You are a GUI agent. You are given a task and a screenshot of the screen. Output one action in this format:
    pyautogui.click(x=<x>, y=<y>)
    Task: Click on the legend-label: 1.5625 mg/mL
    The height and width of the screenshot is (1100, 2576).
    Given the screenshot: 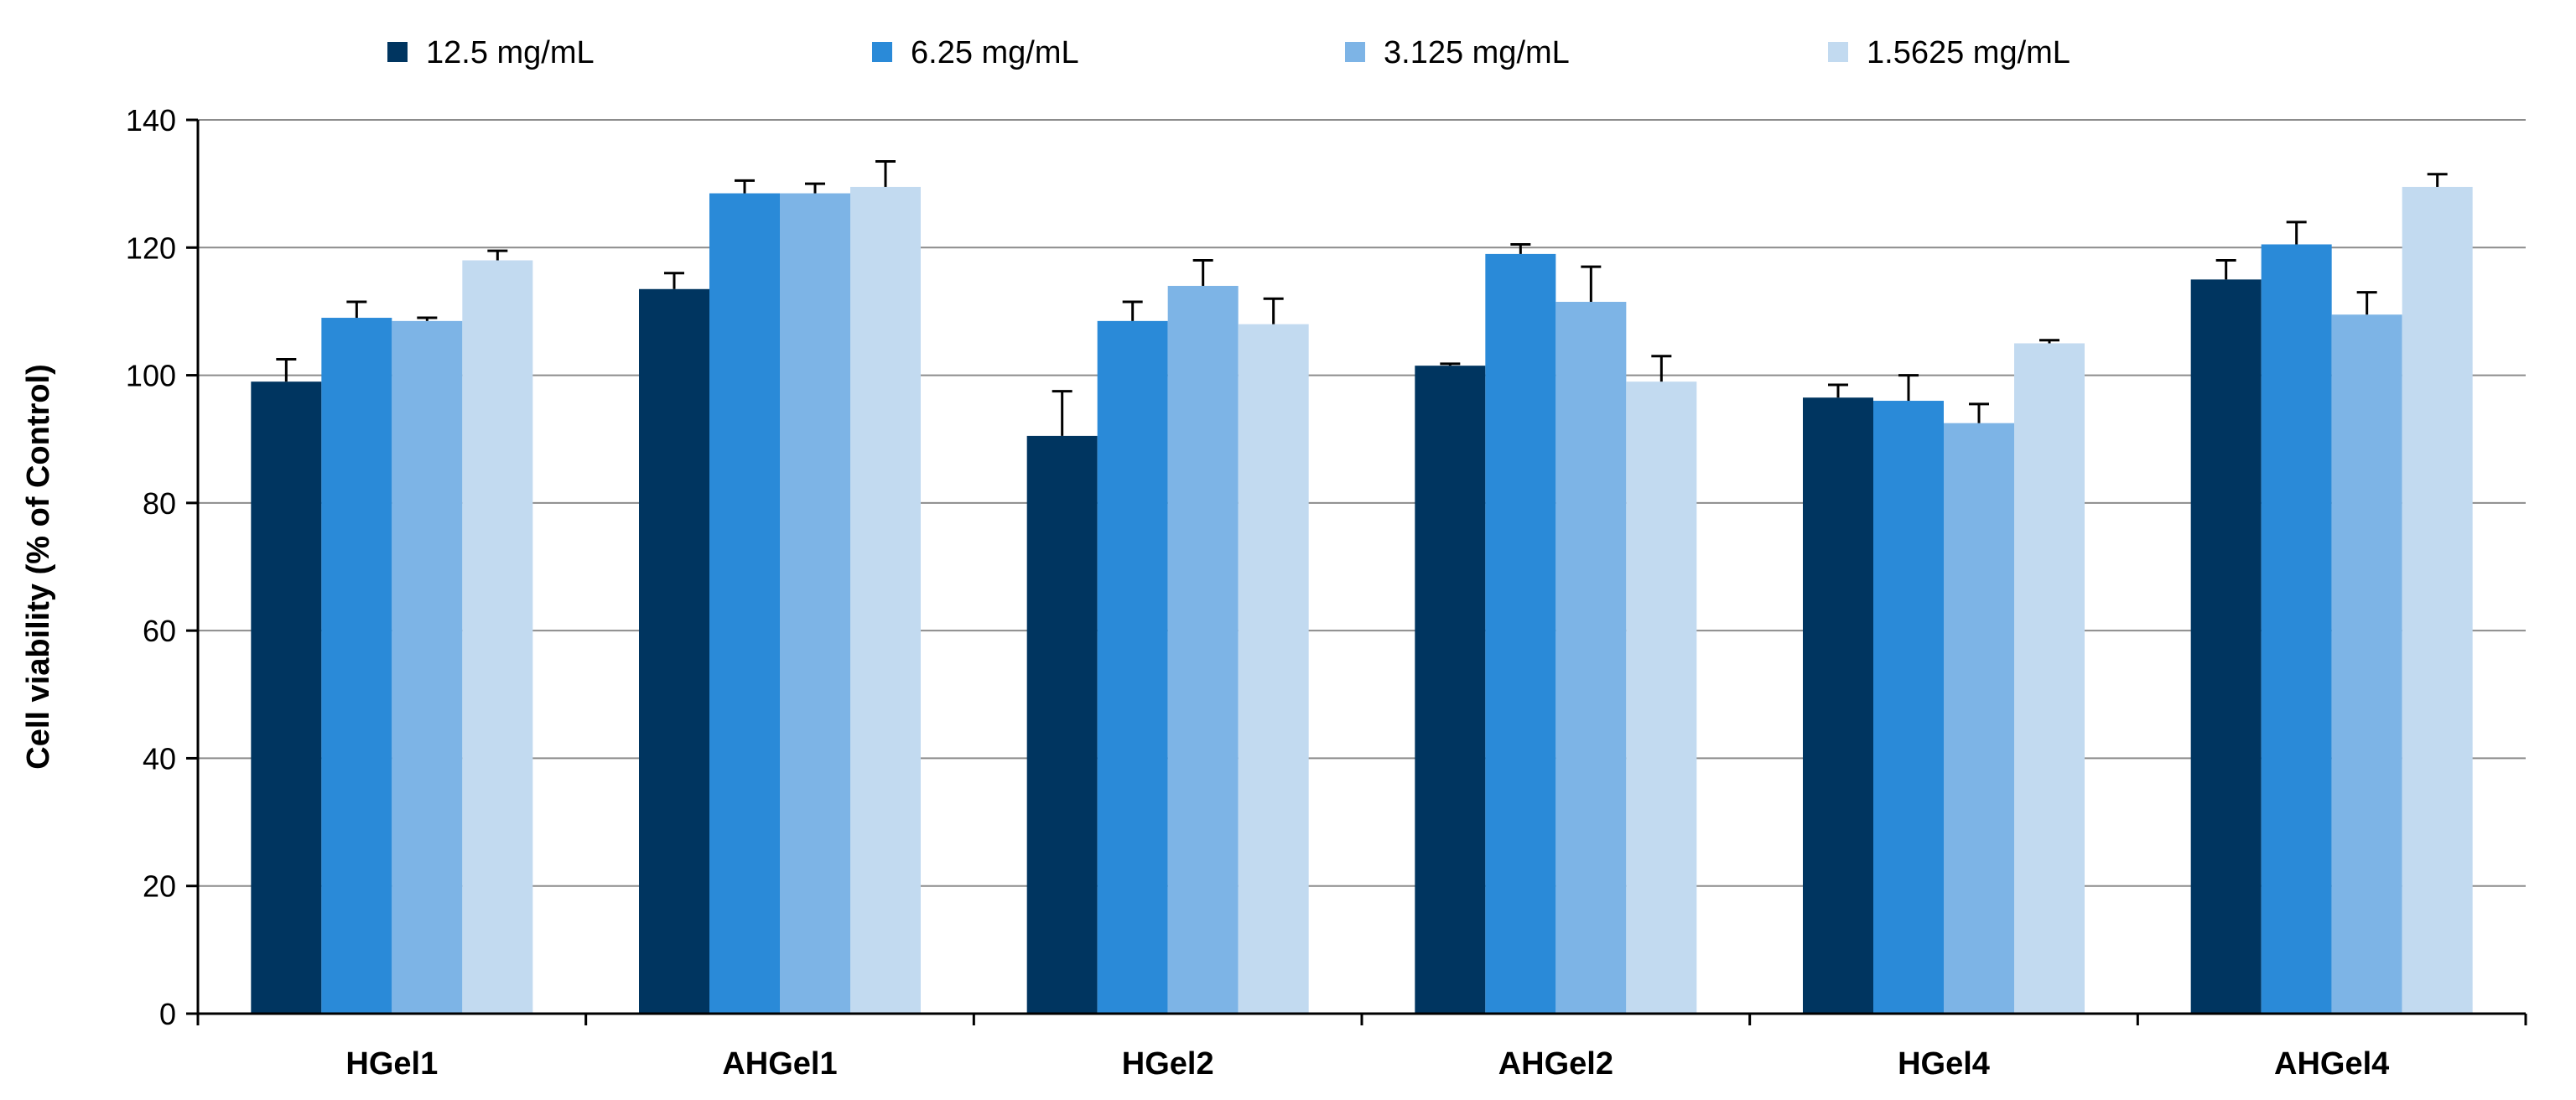 What is the action you would take?
    pyautogui.click(x=1968, y=52)
    